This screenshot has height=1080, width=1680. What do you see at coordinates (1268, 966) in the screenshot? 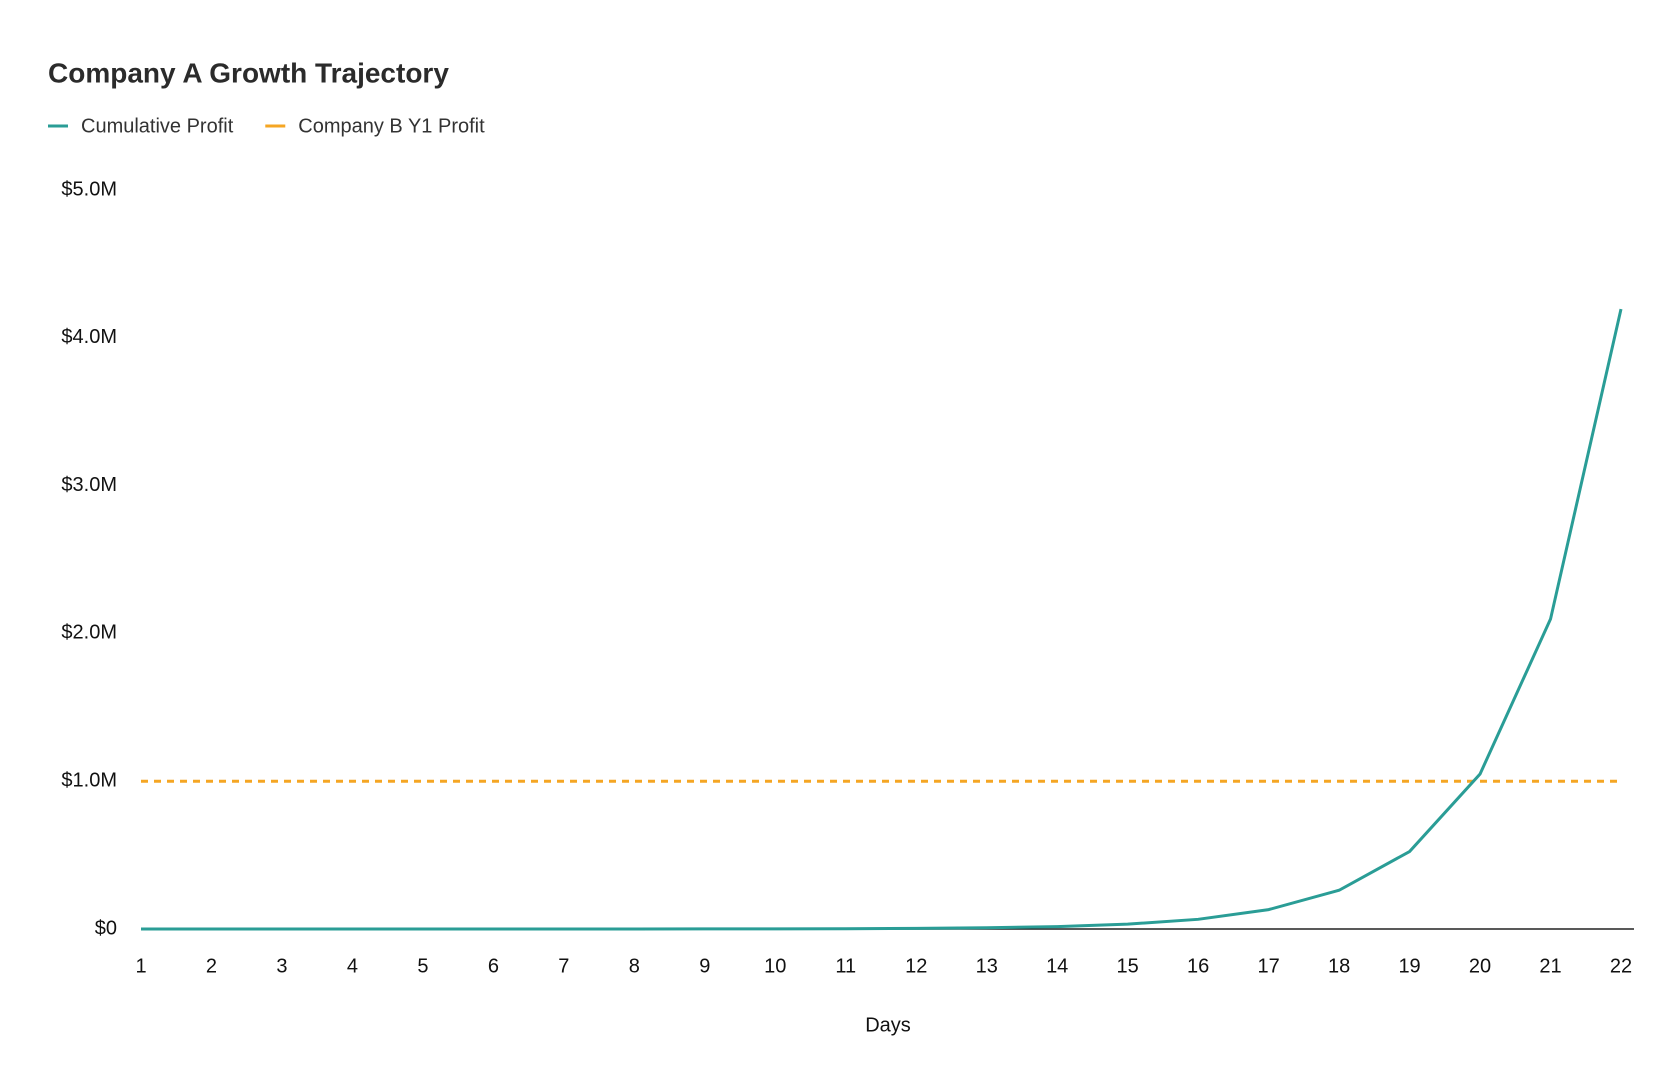
I see `x-tick-label: 17` at bounding box center [1268, 966].